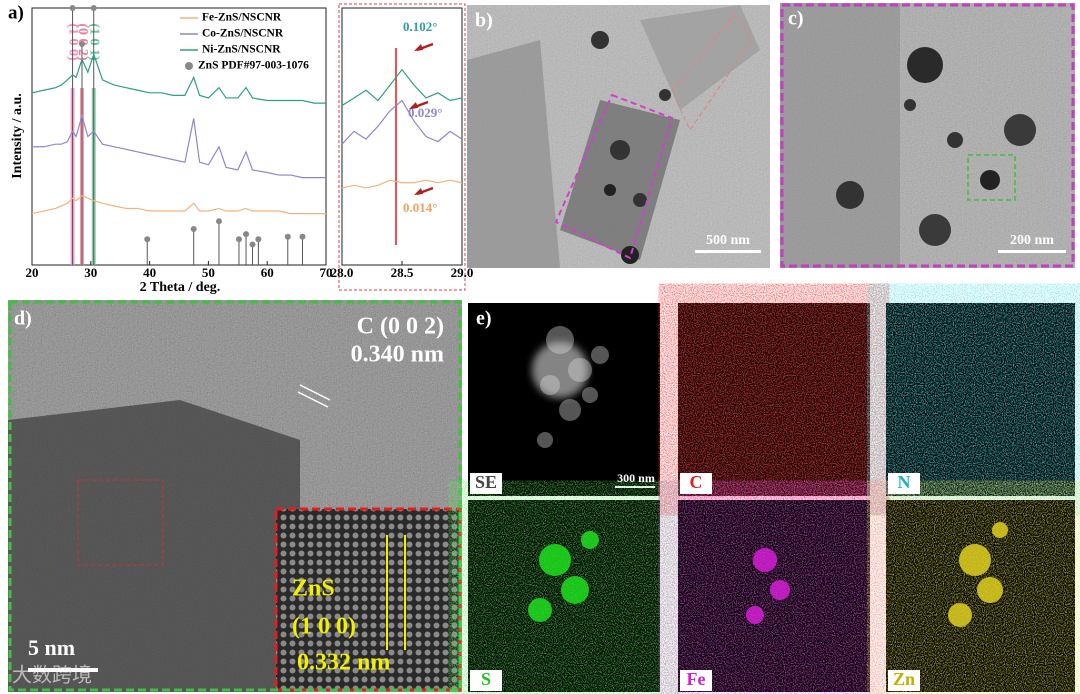  I want to click on plane-label: C (0 0 2), so click(400, 327).